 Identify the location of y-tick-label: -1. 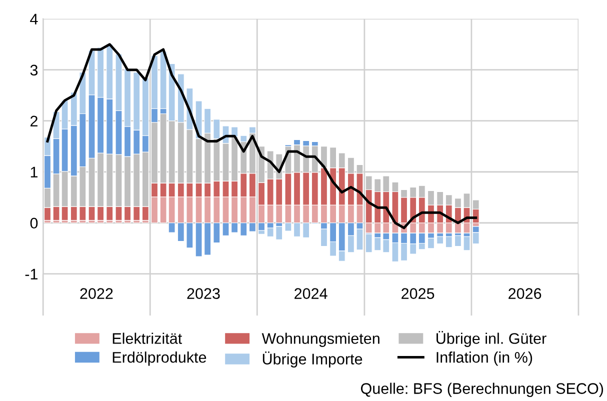
(31, 274).